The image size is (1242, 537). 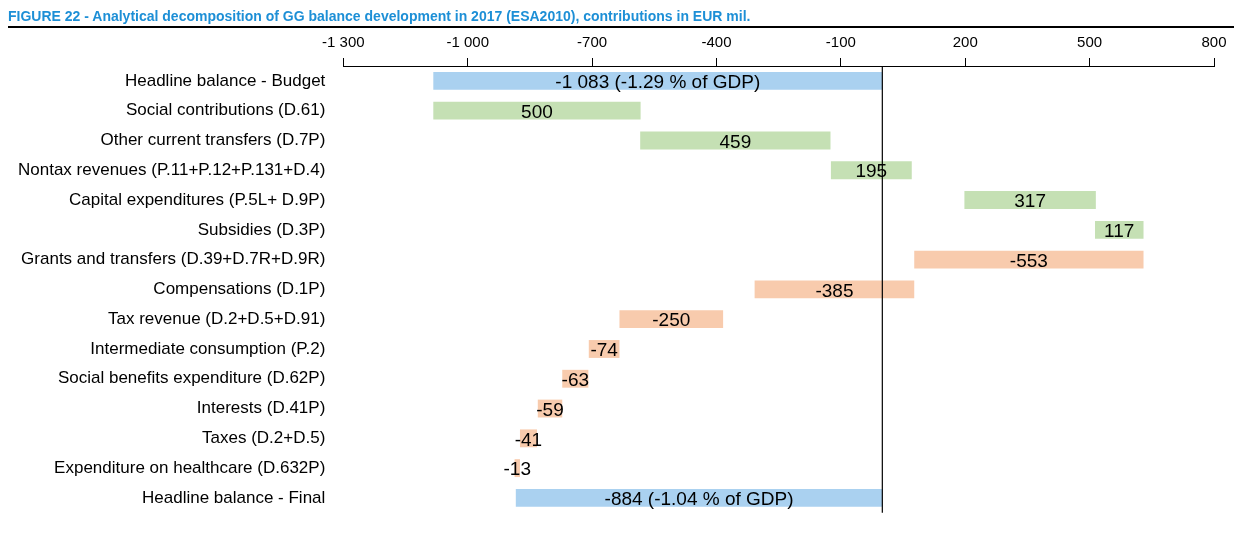 What do you see at coordinates (1119, 231) in the screenshot?
I see `data-label: 117` at bounding box center [1119, 231].